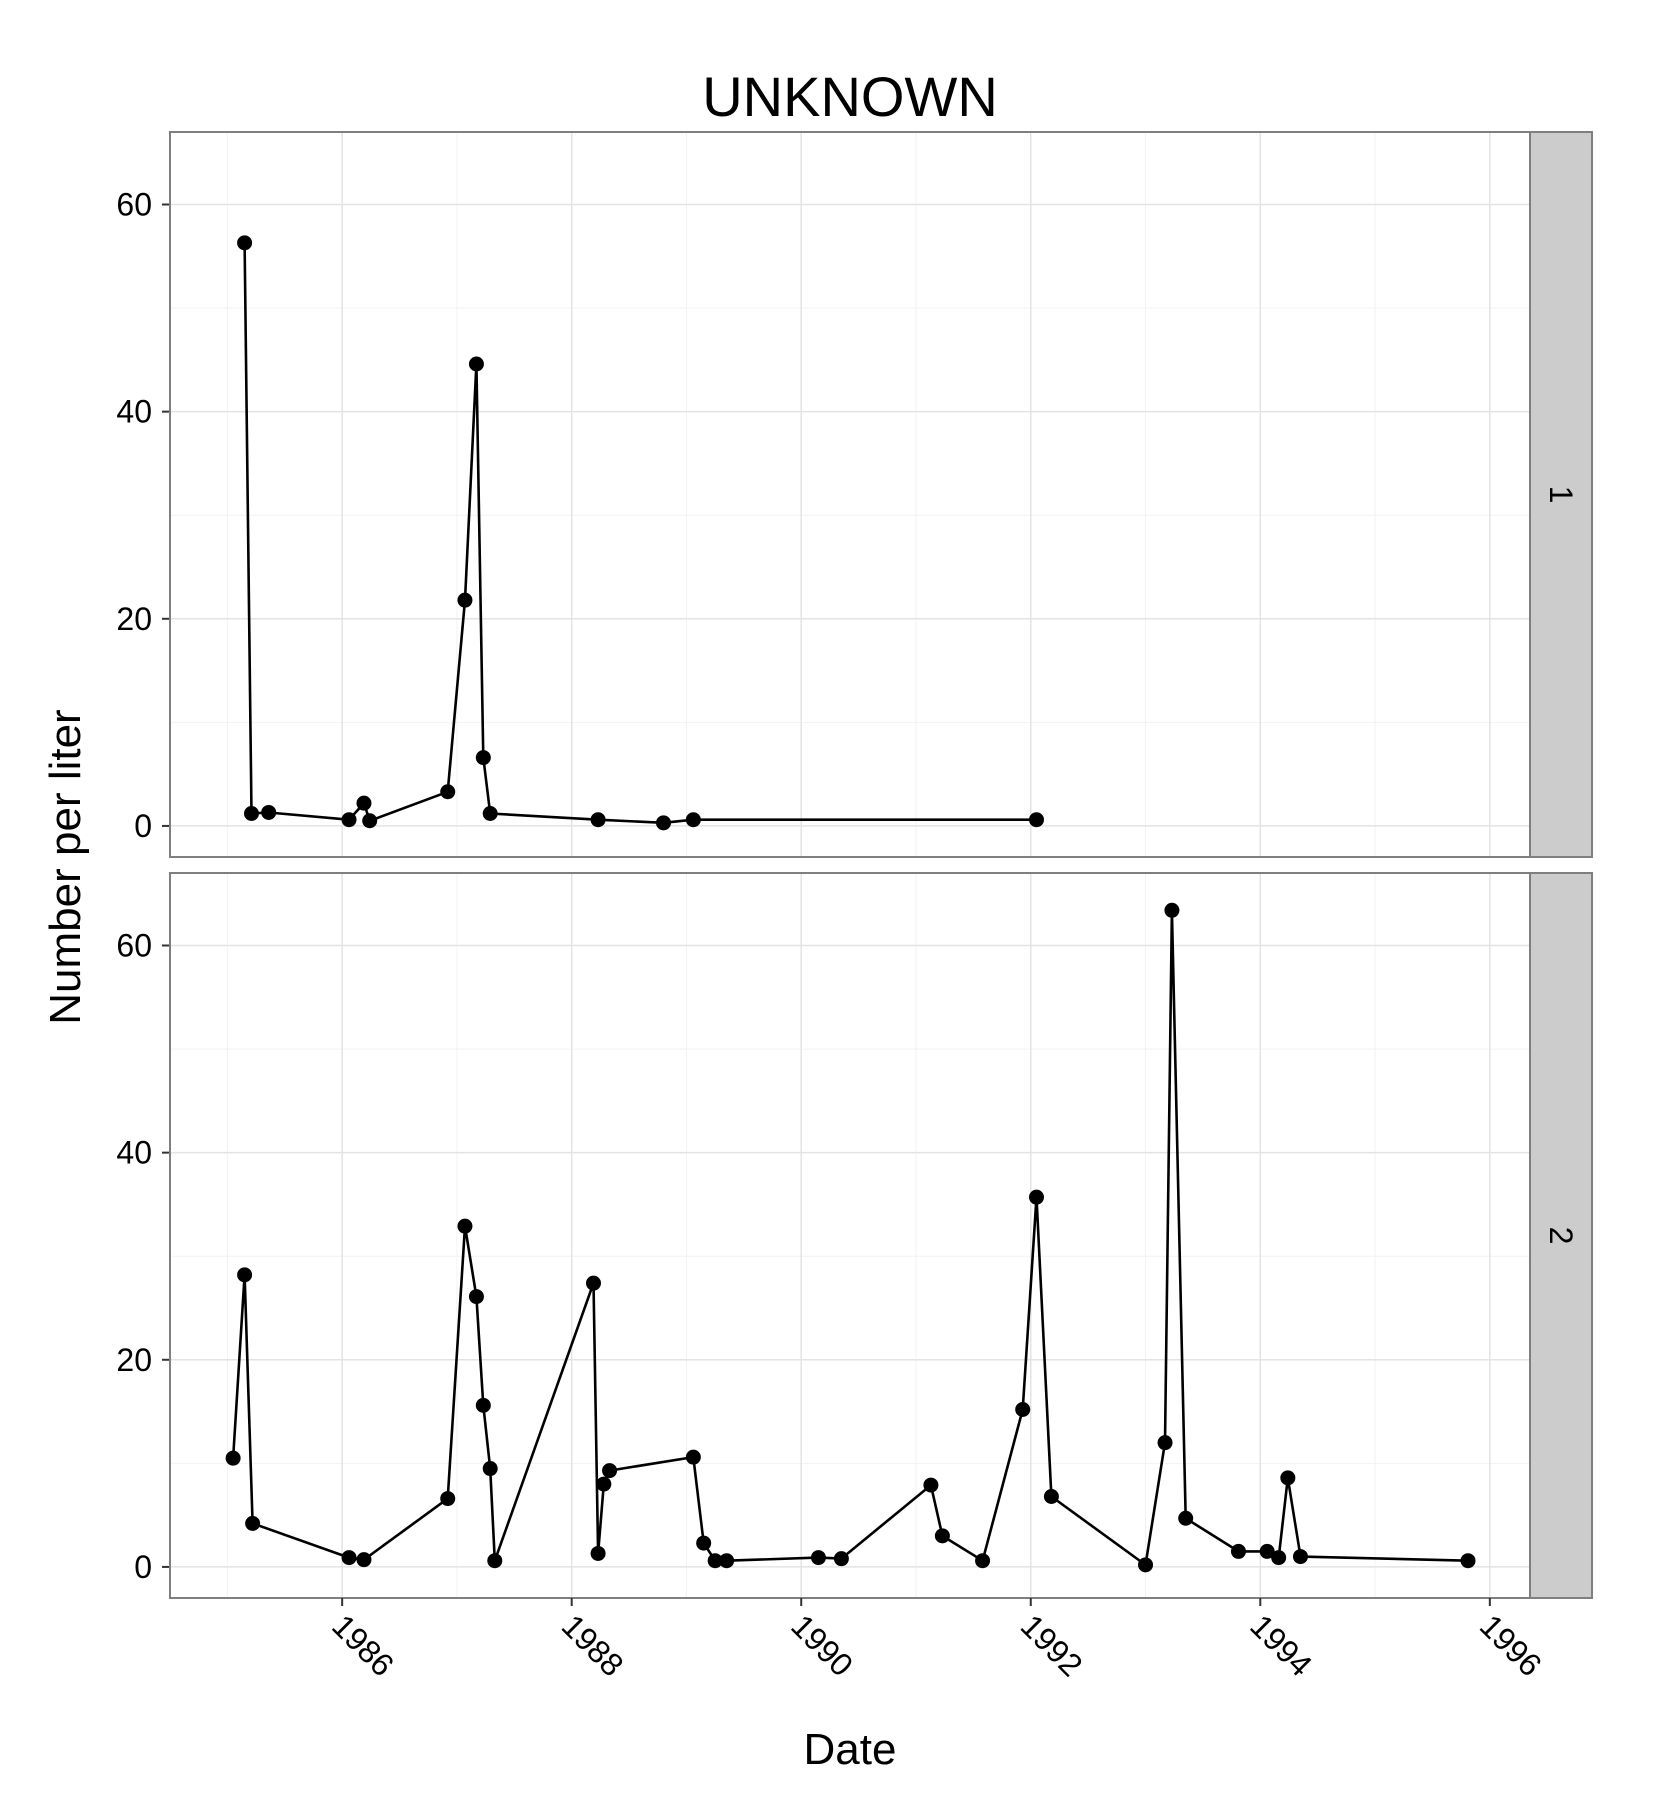 The height and width of the screenshot is (1820, 1662). What do you see at coordinates (822, 1645) in the screenshot?
I see `x-tick-label: 1990` at bounding box center [822, 1645].